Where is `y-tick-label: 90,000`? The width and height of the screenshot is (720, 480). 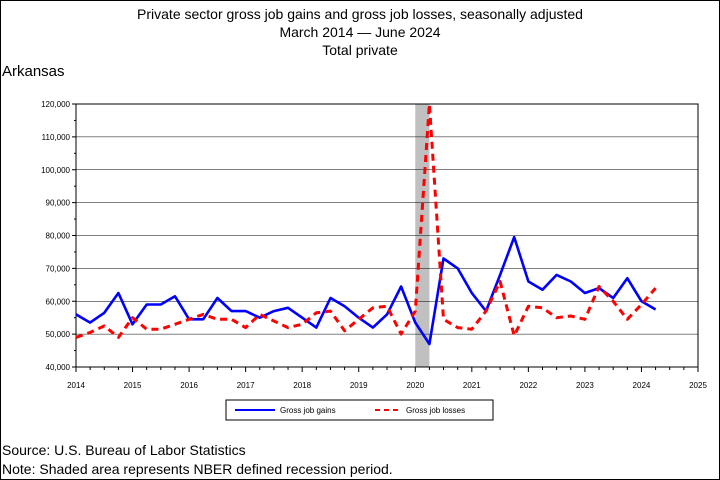 y-tick-label: 90,000 is located at coordinates (58, 203).